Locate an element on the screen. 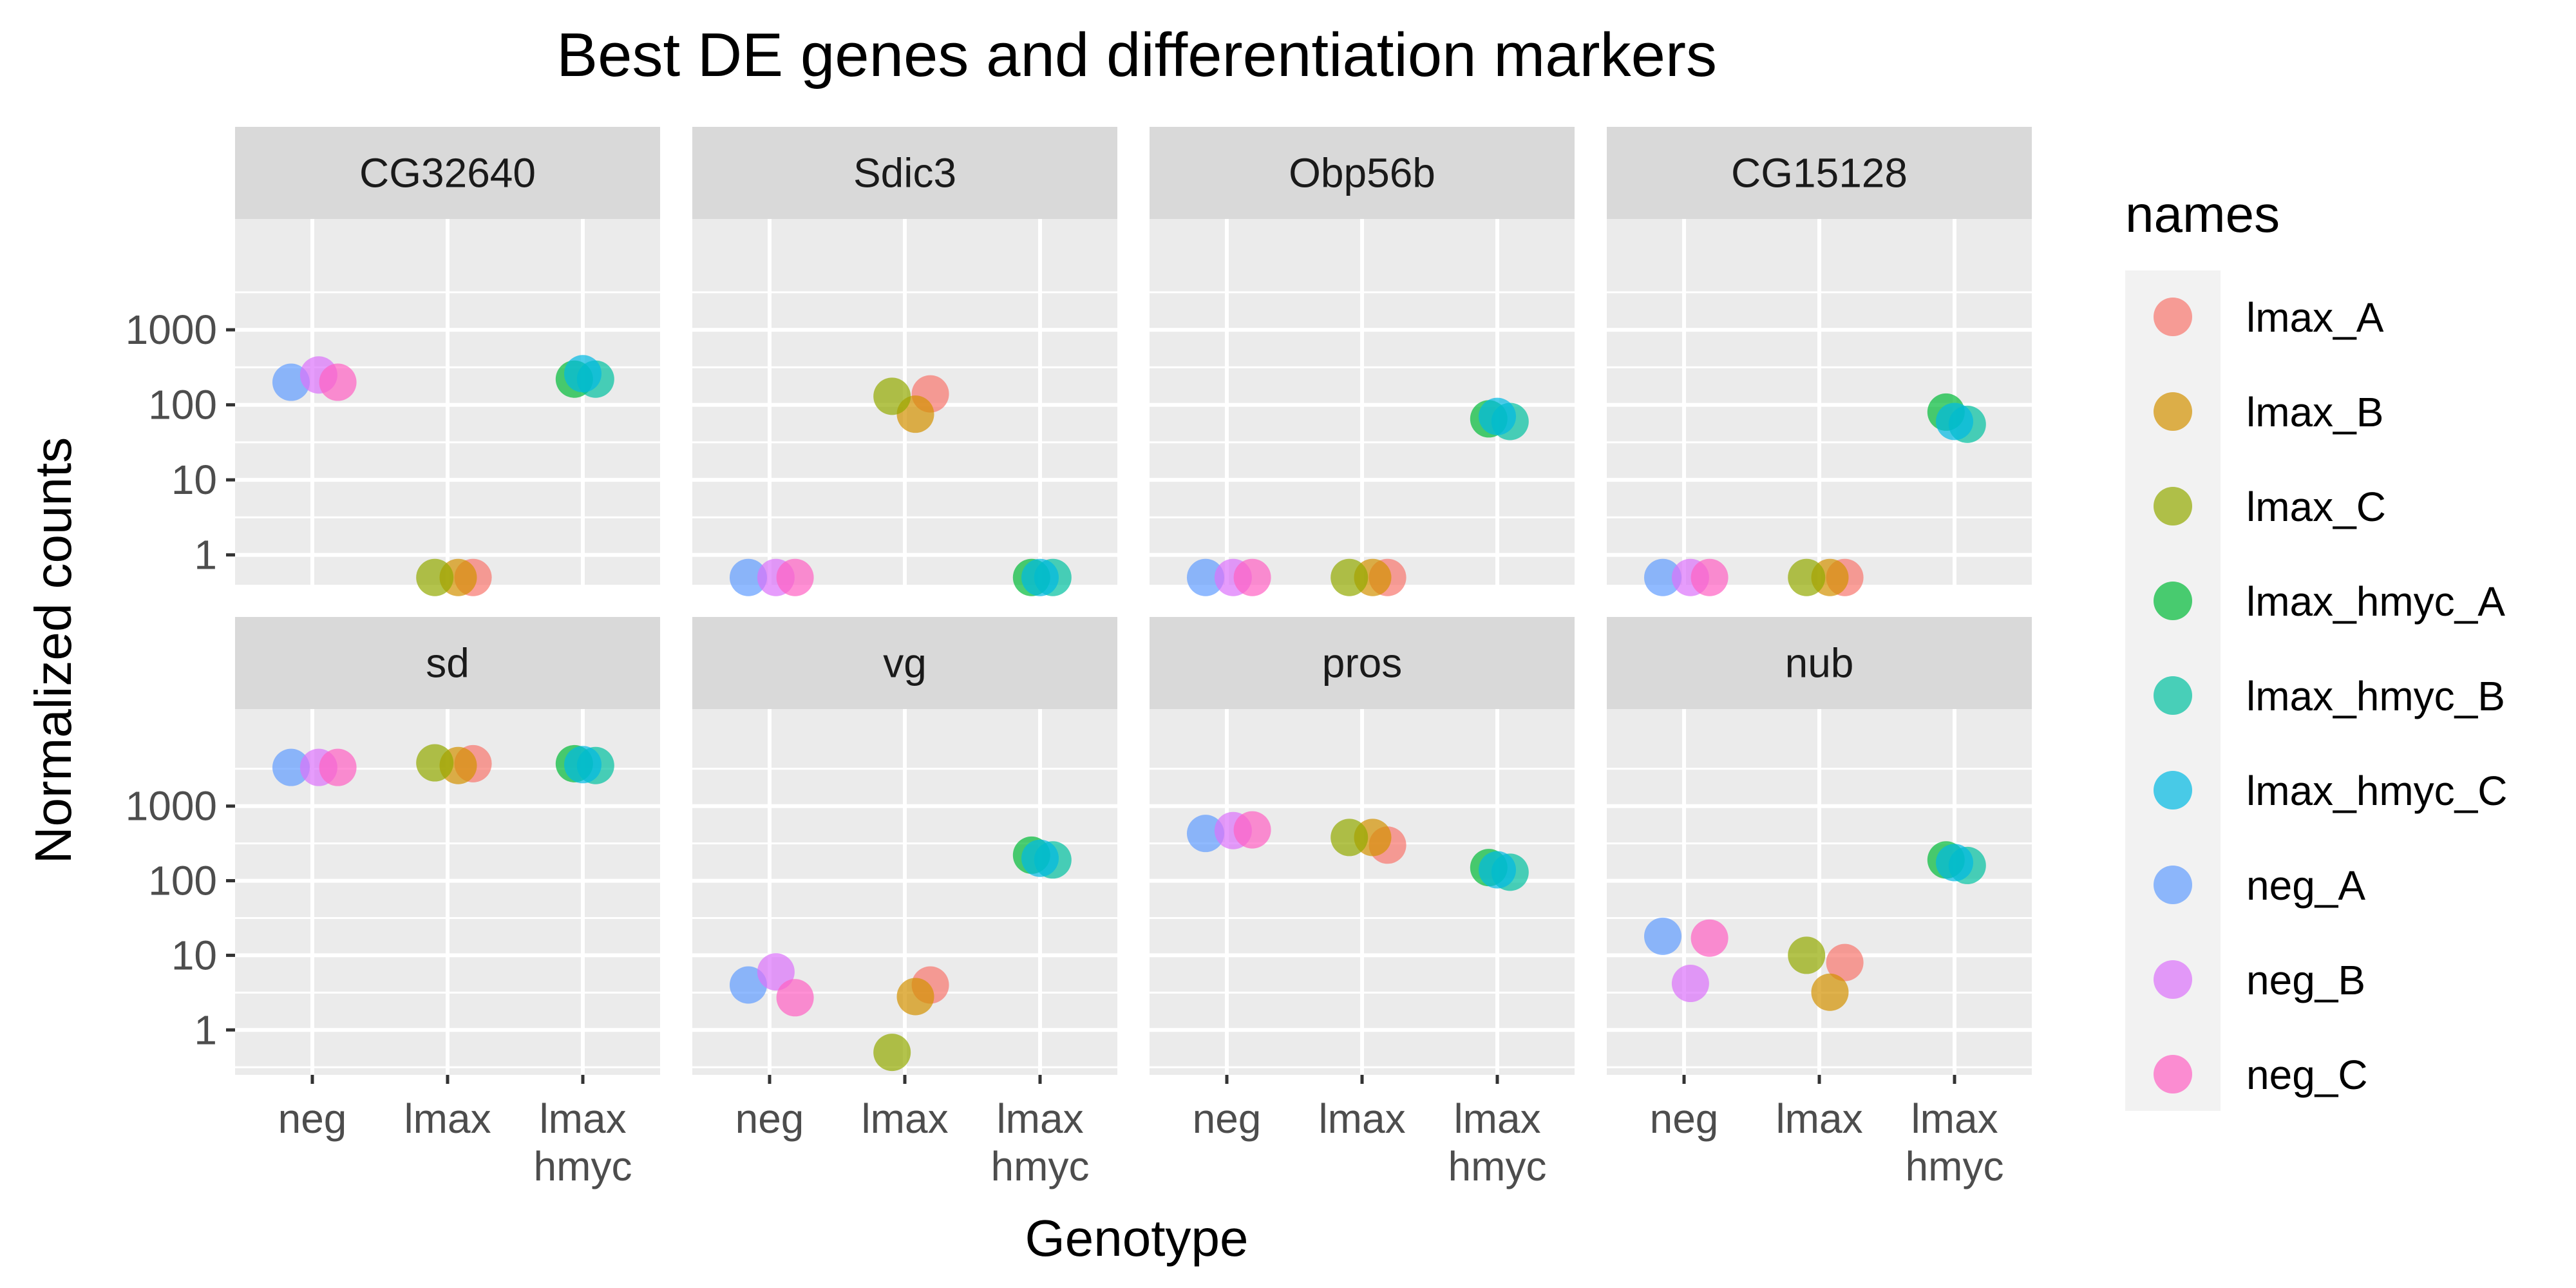  facet-panel-CG32640: CG32640 1 10 100 1000 is located at coordinates (393, 362).